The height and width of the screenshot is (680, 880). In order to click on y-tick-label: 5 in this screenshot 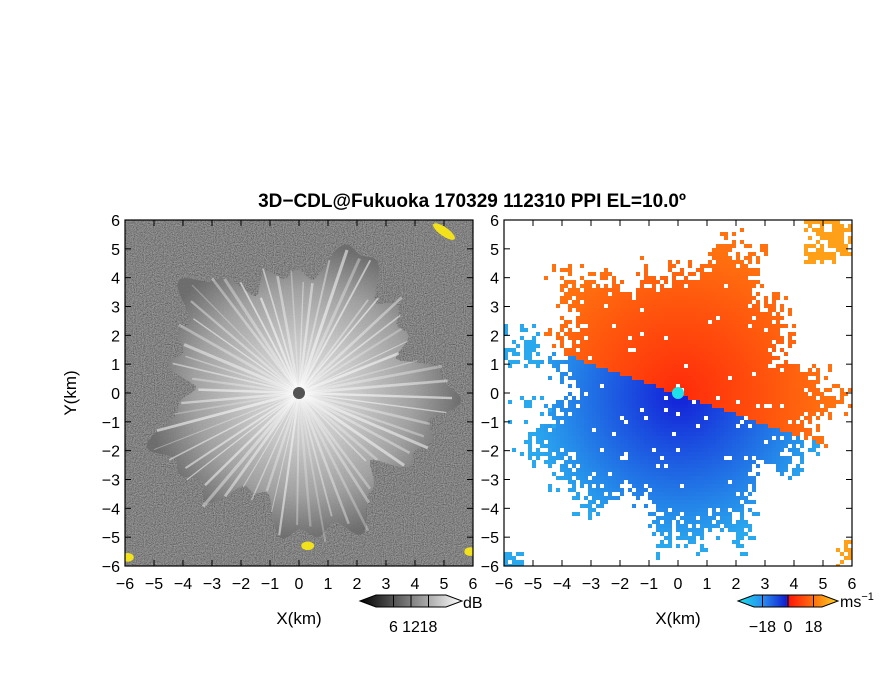, I will do `click(115, 250)`.